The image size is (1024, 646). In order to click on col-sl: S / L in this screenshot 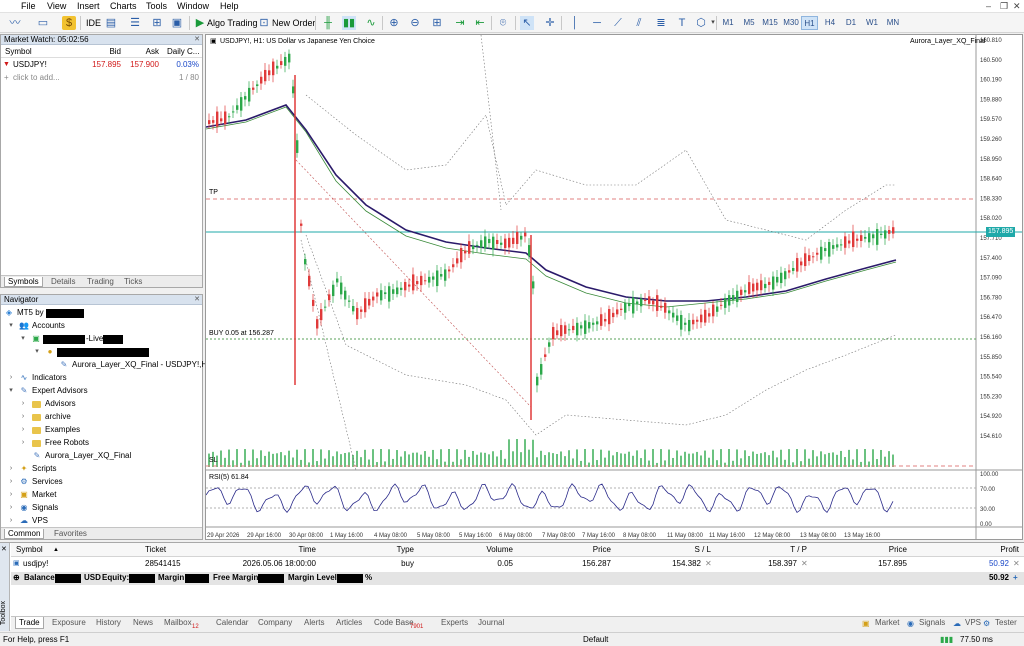, I will do `click(702, 549)`.